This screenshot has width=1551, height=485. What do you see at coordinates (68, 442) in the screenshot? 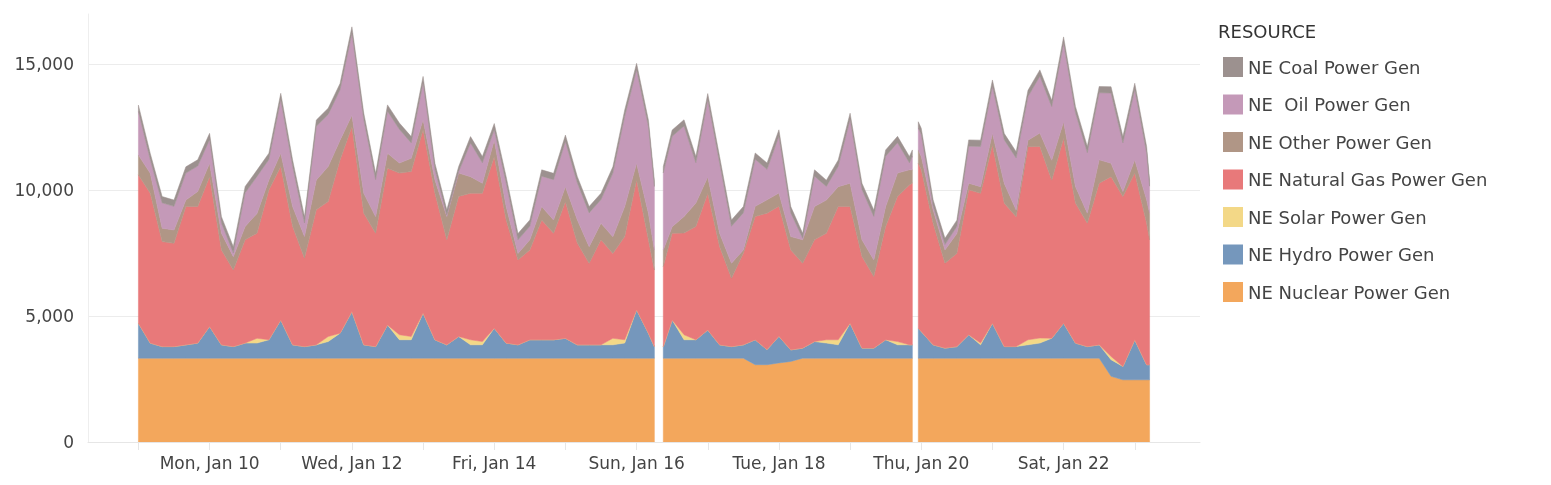
I see `y-tick-label: 0` at bounding box center [68, 442].